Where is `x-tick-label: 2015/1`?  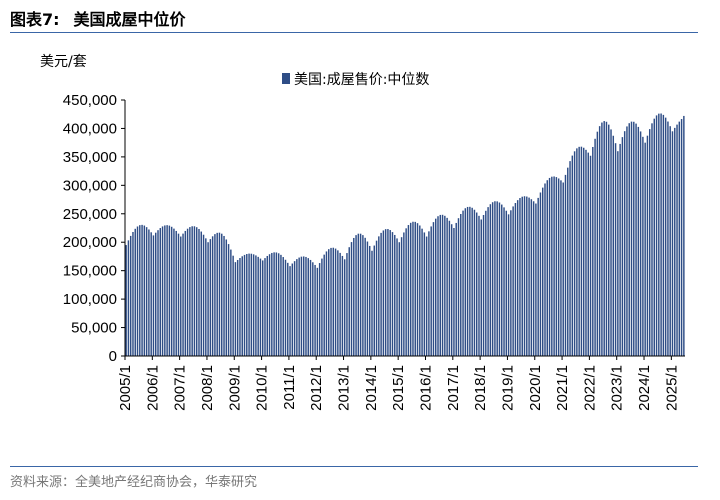 x-tick-label: 2015/1 is located at coordinates (398, 388).